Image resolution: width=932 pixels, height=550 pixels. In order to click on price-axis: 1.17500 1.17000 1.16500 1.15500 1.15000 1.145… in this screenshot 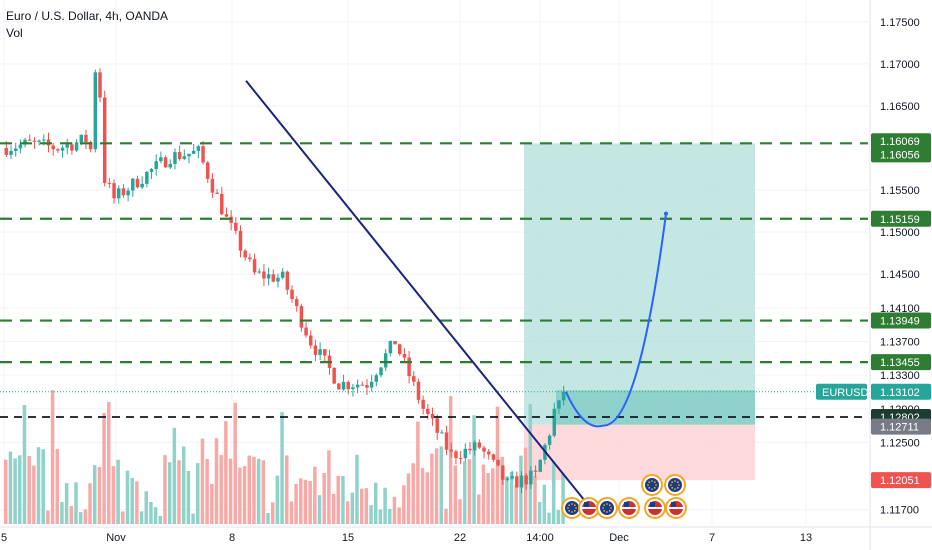, I will do `click(900, 275)`.